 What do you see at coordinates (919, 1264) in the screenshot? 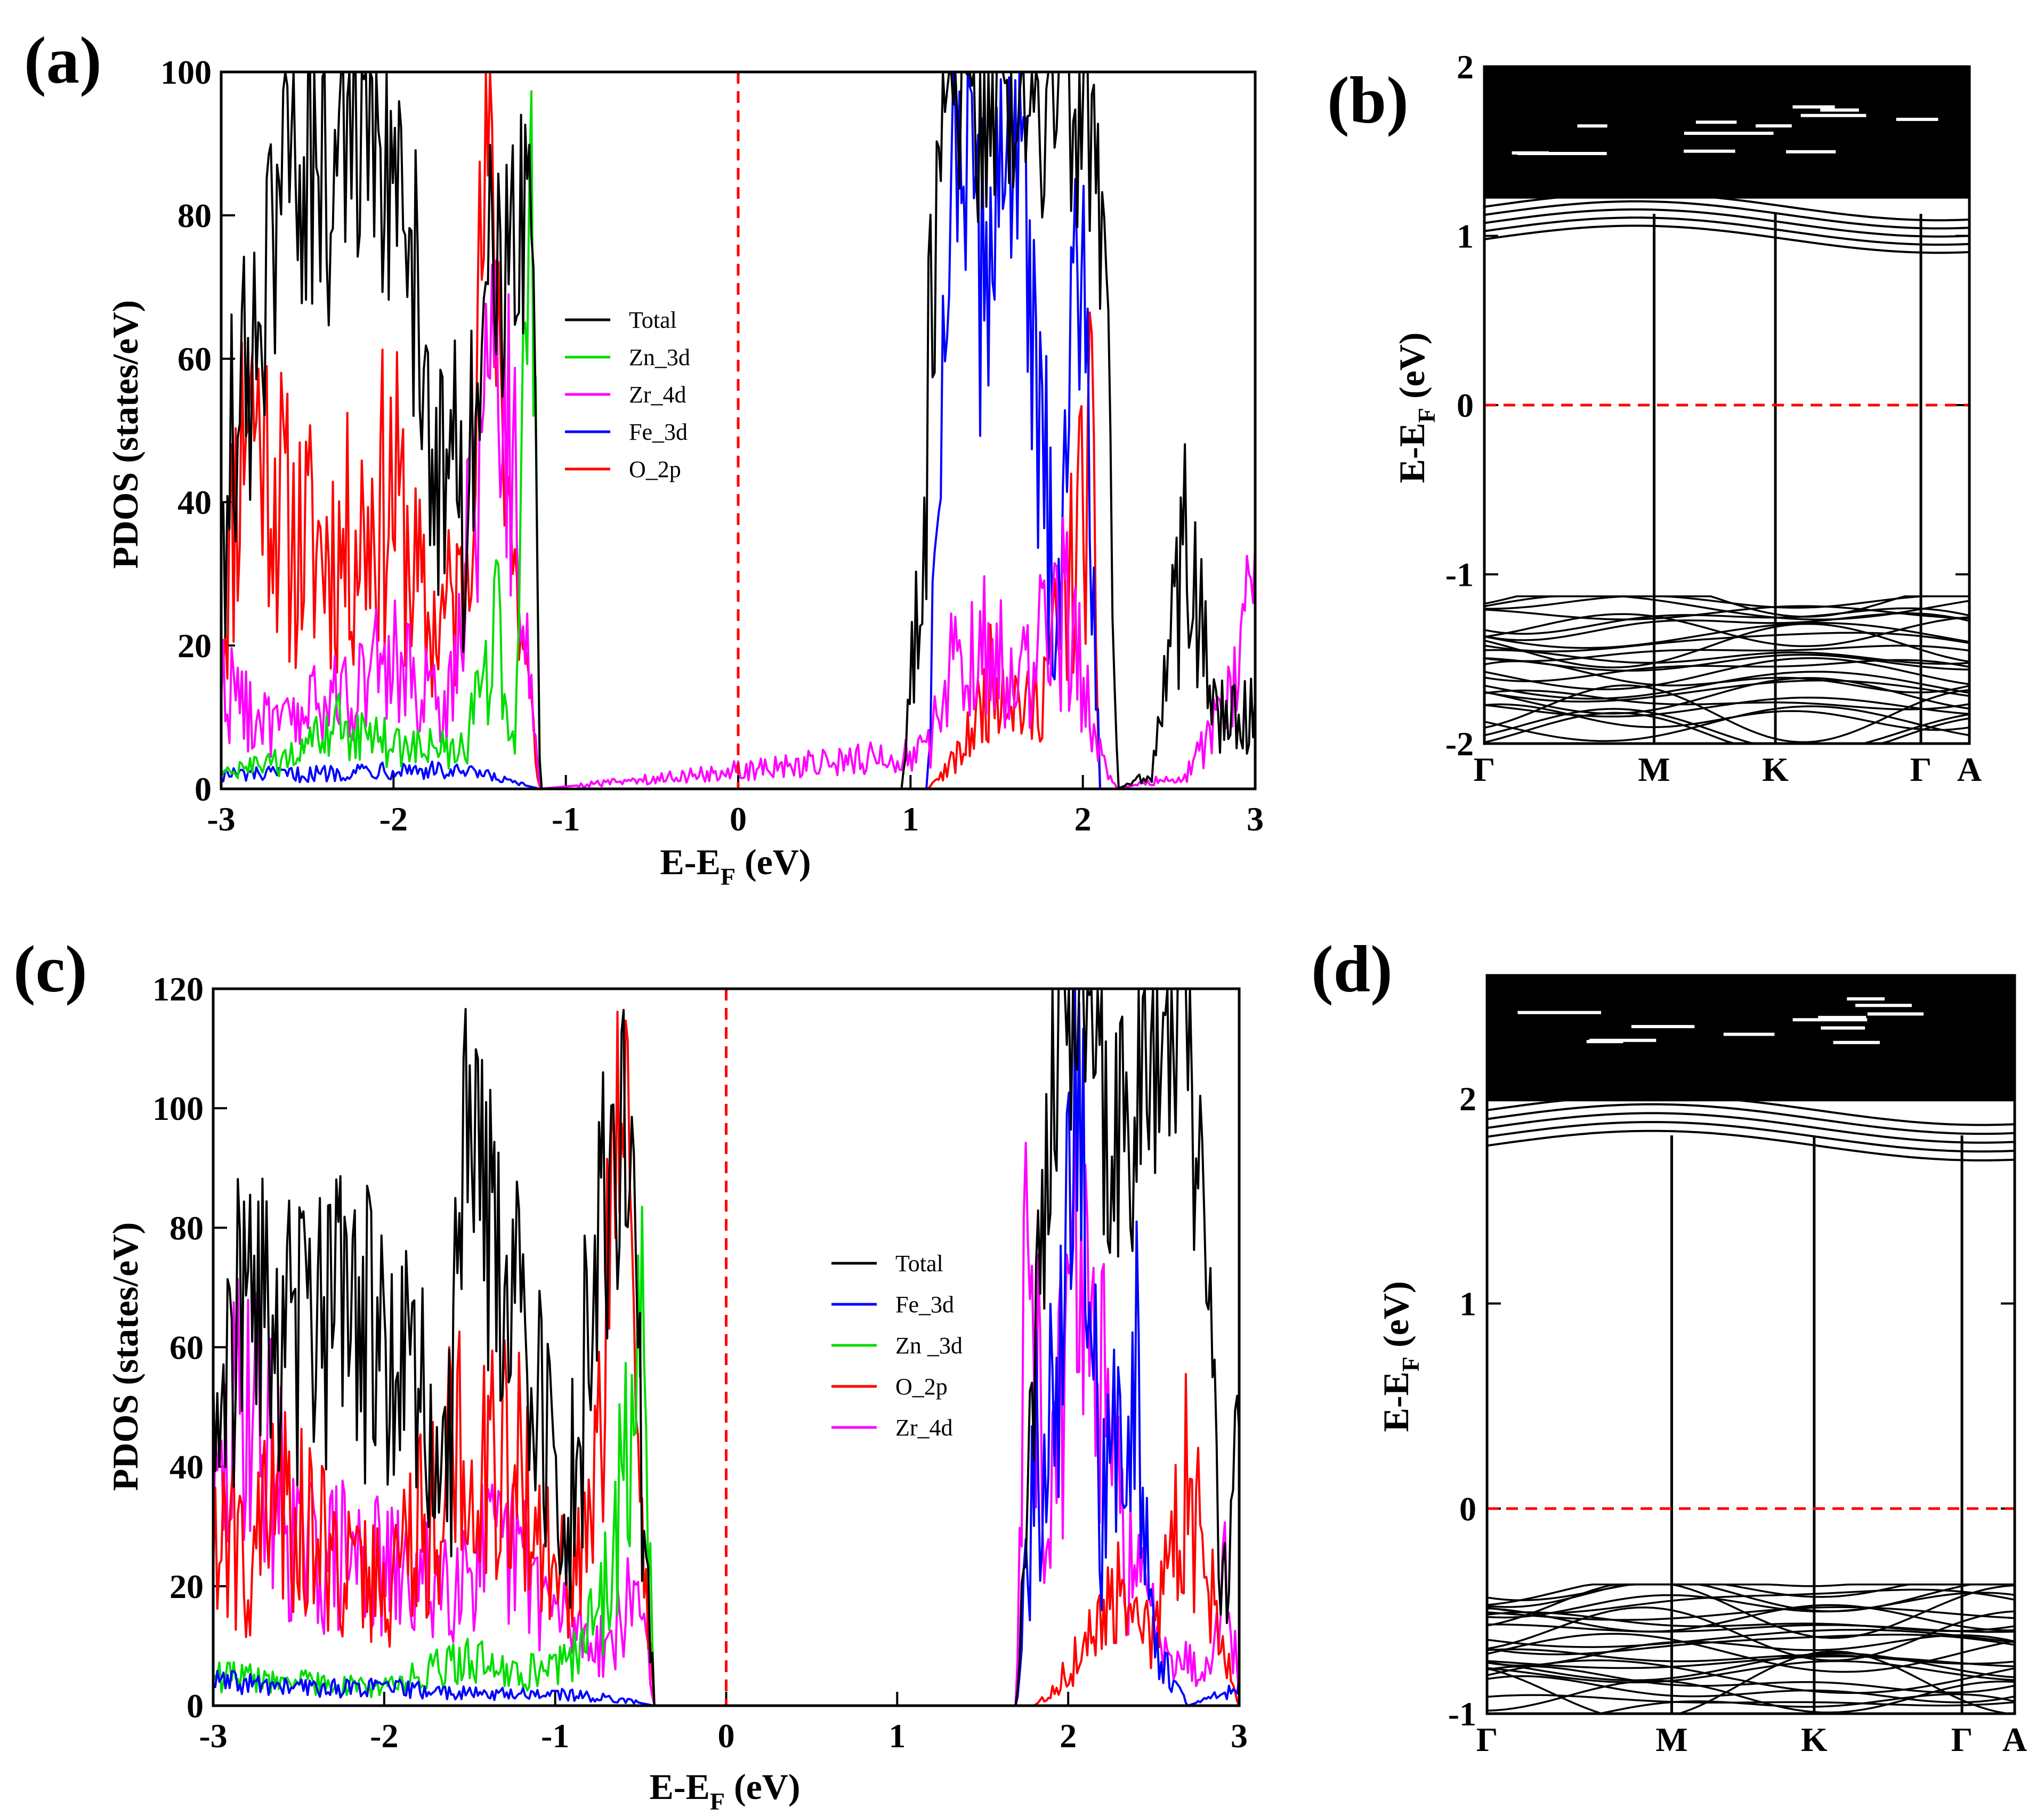
I see `legend-label: Total` at bounding box center [919, 1264].